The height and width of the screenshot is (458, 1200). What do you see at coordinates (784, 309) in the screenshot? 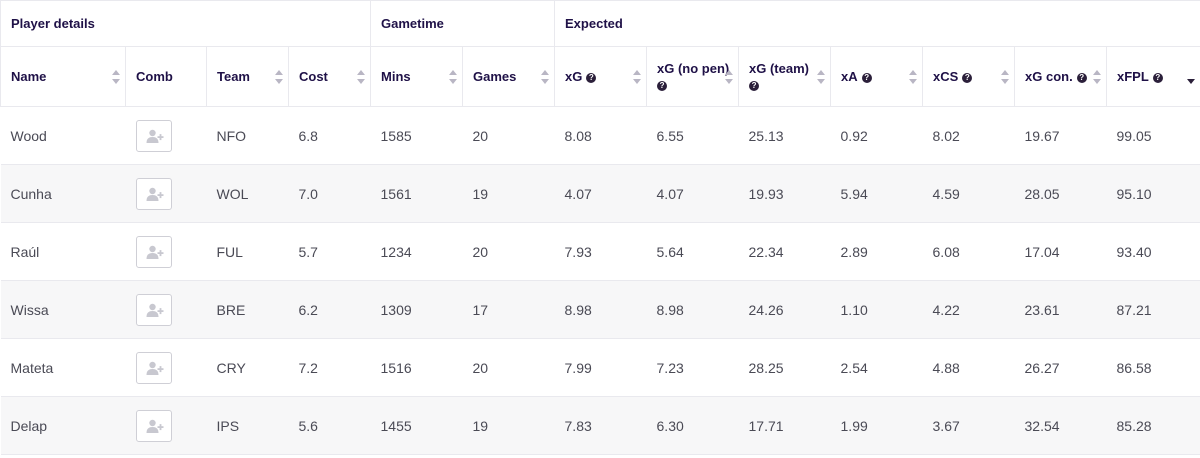
I see `xg-team: 24.26` at bounding box center [784, 309].